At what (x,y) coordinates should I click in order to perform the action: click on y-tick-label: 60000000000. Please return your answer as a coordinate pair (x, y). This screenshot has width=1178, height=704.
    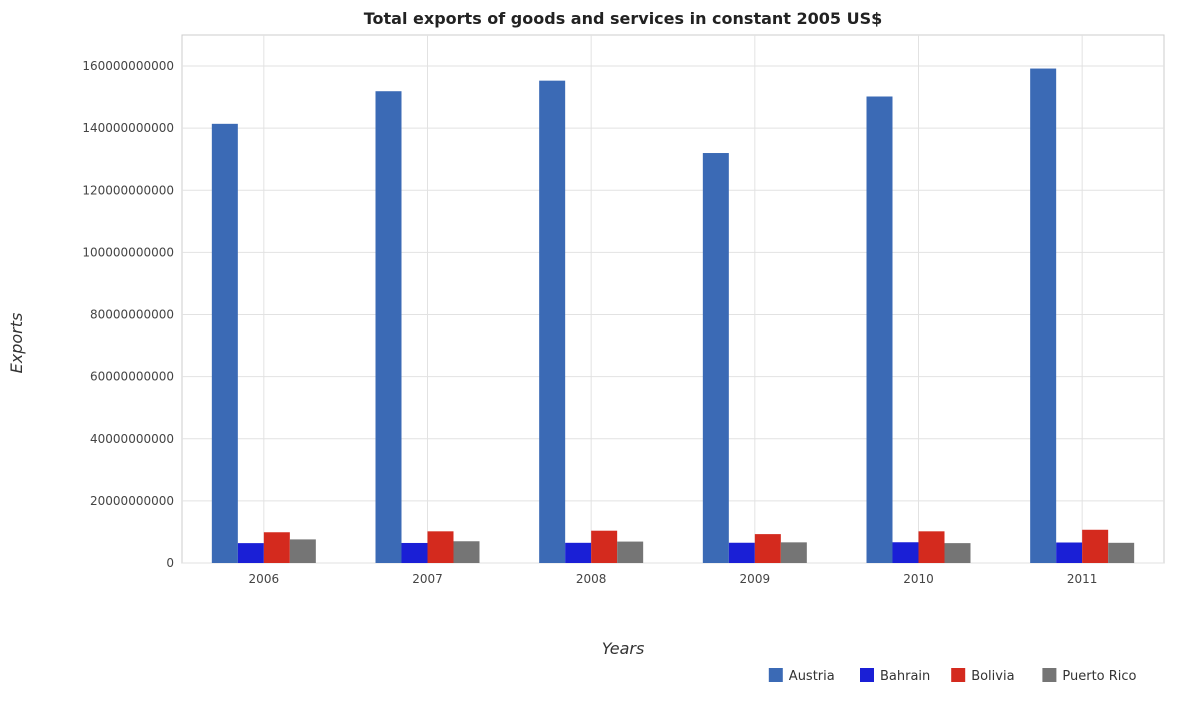
    Looking at the image, I should click on (132, 377).